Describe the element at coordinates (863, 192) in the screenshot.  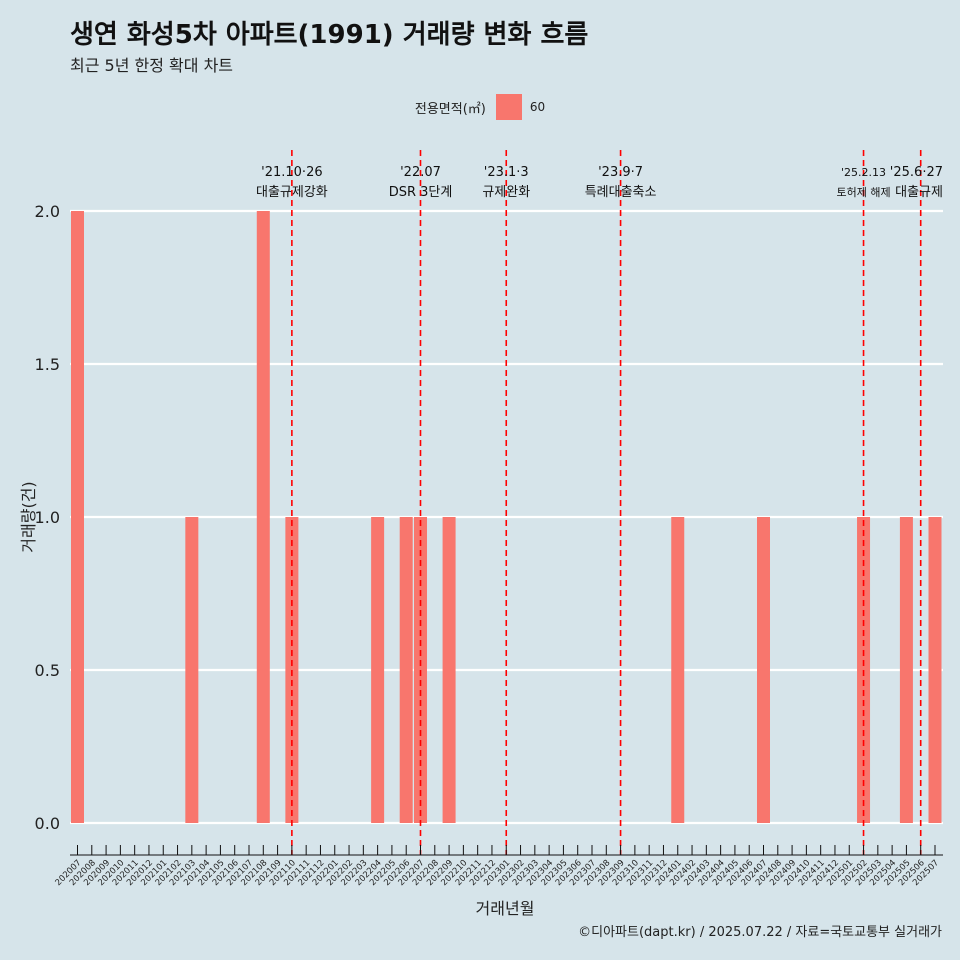
I see `event-name-label: 토허제 해제` at that location.